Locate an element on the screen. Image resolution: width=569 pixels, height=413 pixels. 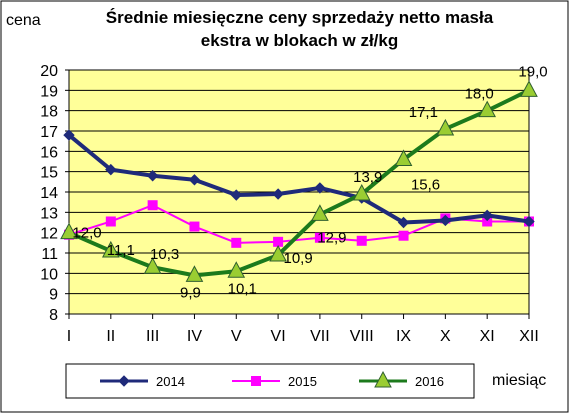
y-tick-label: 19 is located at coordinates (49, 91).